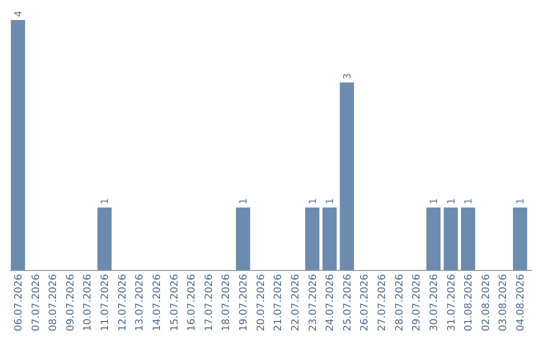  I want to click on x-tick-label: 06.07.2026, so click(18, 303).